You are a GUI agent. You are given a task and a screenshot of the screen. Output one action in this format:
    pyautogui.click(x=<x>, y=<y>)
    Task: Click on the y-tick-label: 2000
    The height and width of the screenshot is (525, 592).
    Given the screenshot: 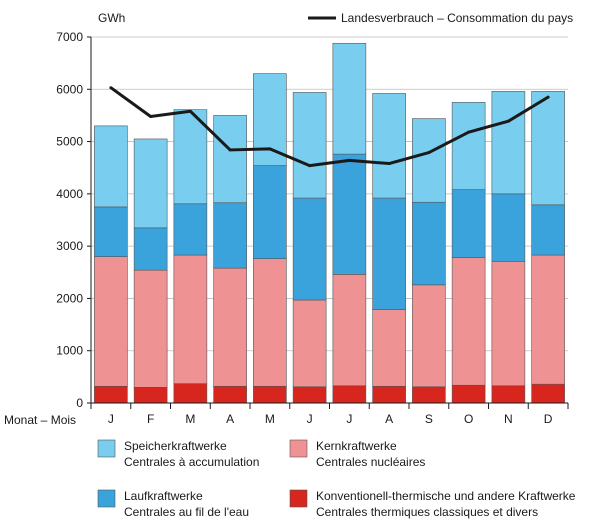 What is the action you would take?
    pyautogui.click(x=69, y=298)
    